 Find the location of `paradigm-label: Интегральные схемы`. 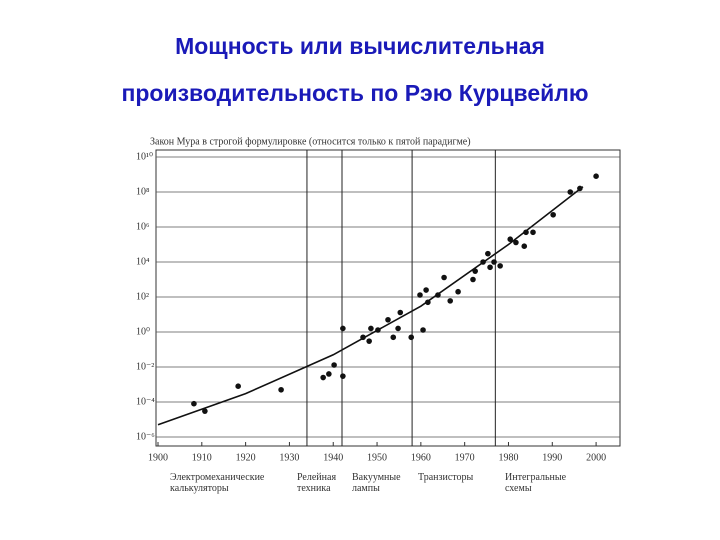

paradigm-label: Интегральные схемы is located at coordinates (536, 483).